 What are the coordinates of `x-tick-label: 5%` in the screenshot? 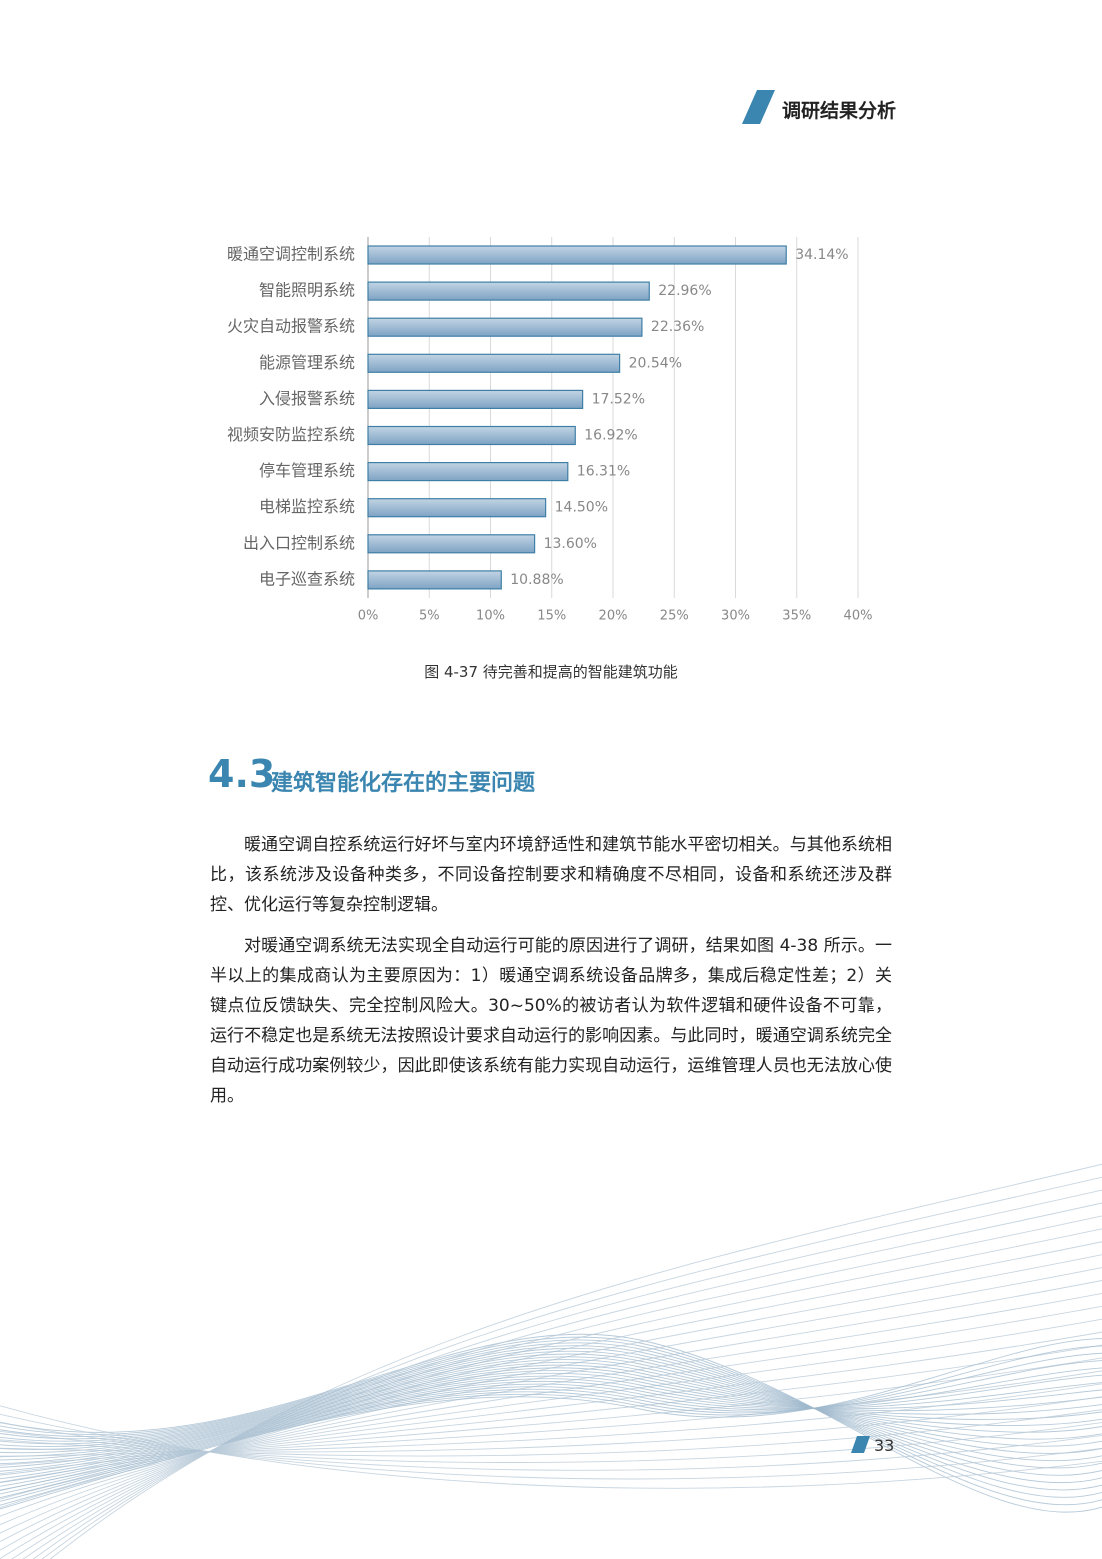 It's located at (429, 616).